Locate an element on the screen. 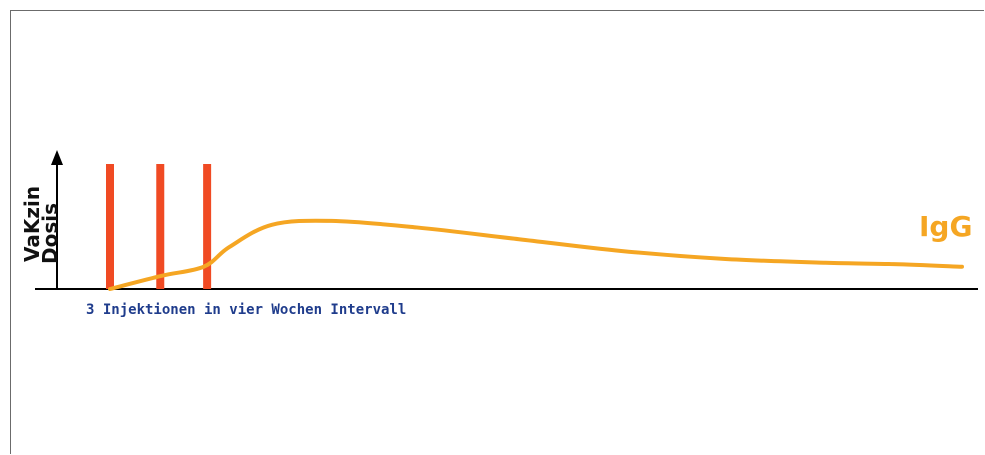 The image size is (985, 455). annotation-injections: 3 Injektionen in vier Wochen Intervall is located at coordinates (246, 310).